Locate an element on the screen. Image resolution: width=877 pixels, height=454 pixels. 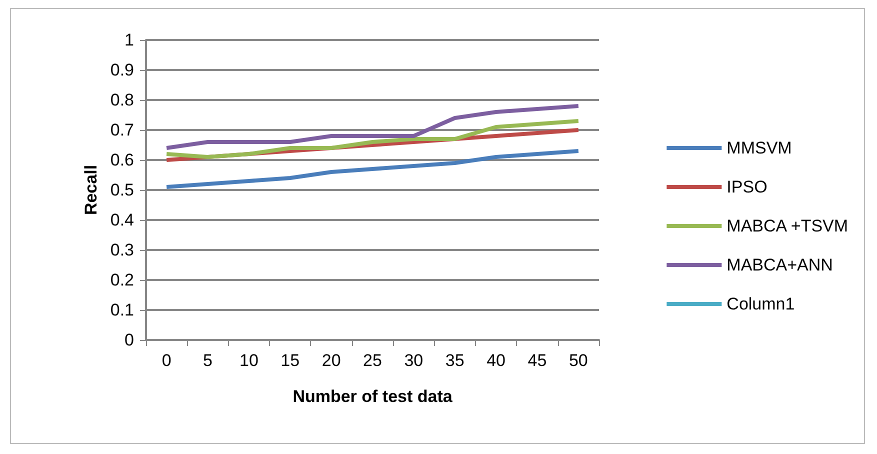
y-tick-label: 0.3 is located at coordinates (122, 250).